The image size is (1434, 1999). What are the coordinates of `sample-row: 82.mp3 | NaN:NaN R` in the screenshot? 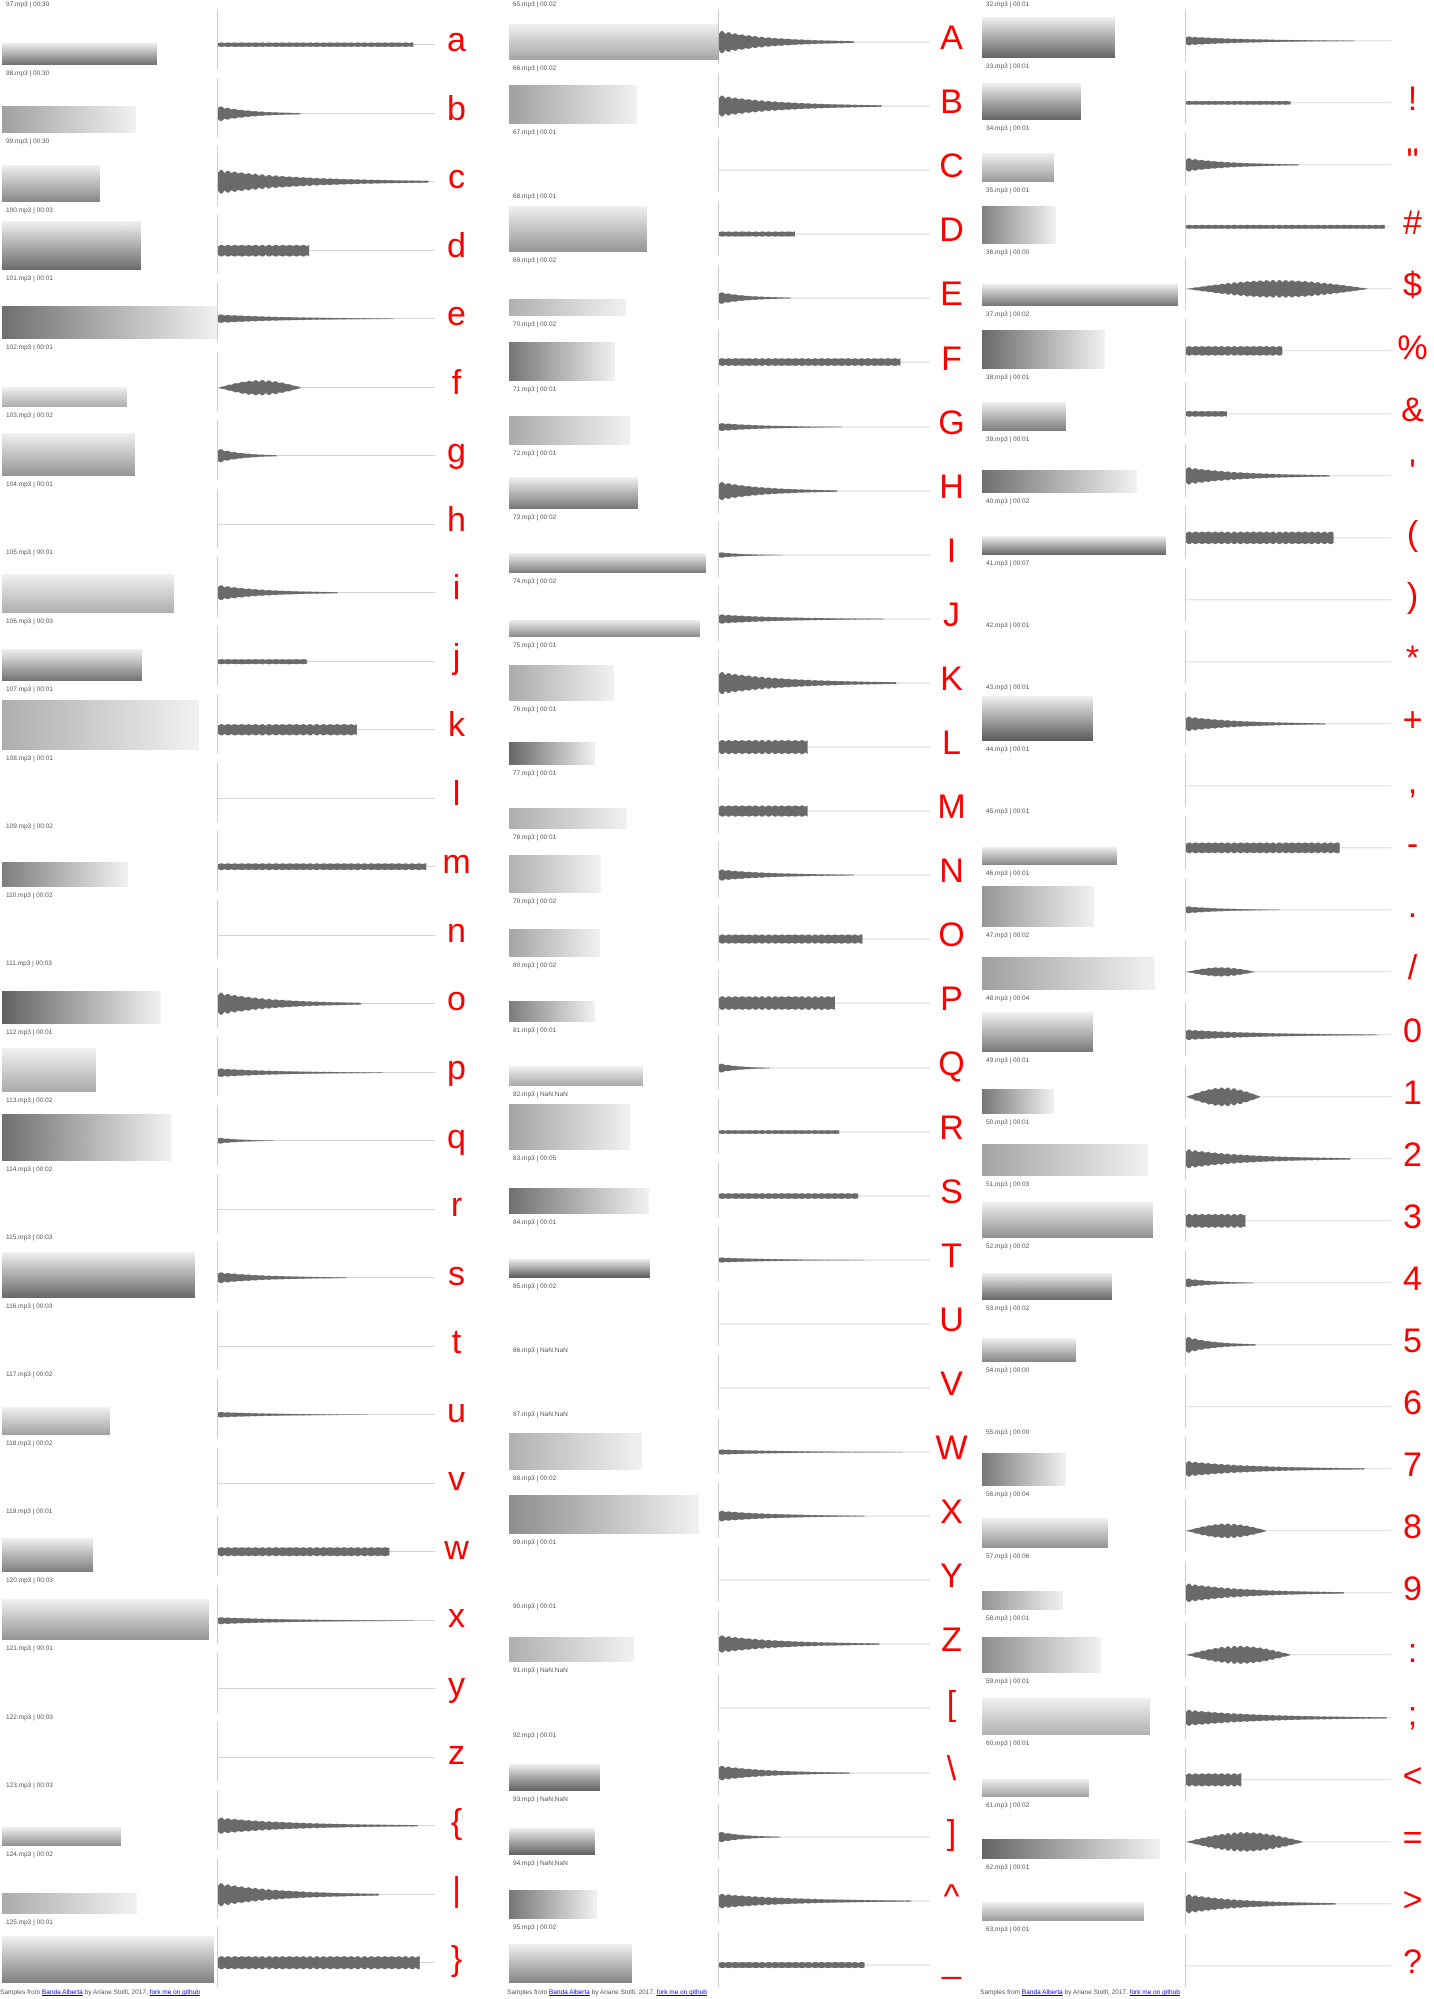 It's located at (740, 1122).